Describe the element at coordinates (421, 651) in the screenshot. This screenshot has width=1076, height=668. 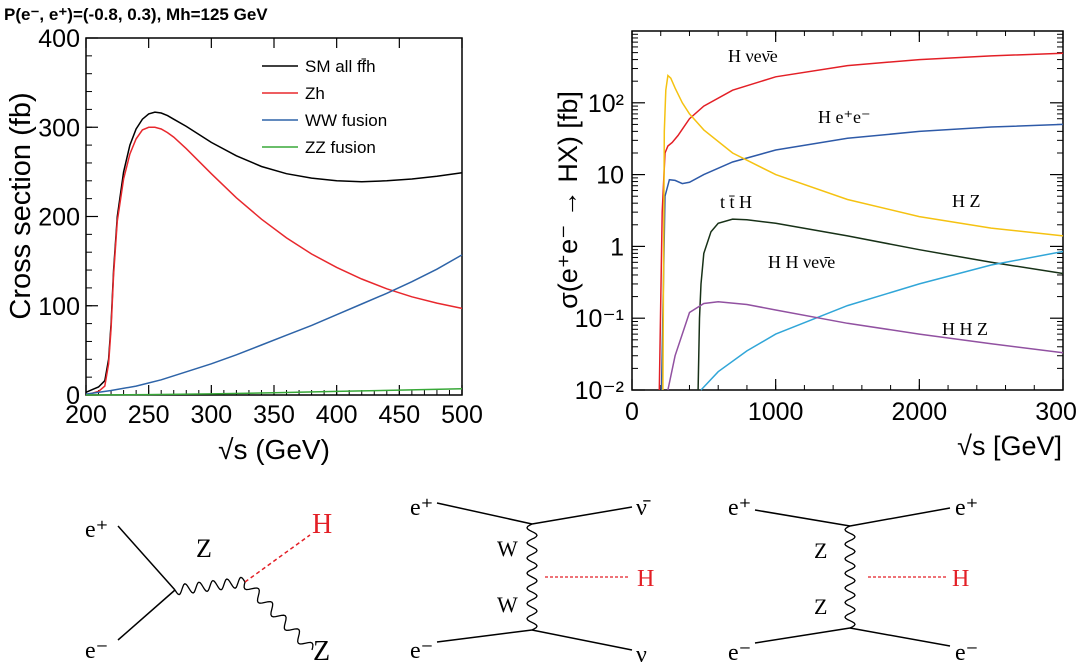
I see `d2-label-e-minus: e⁻` at that location.